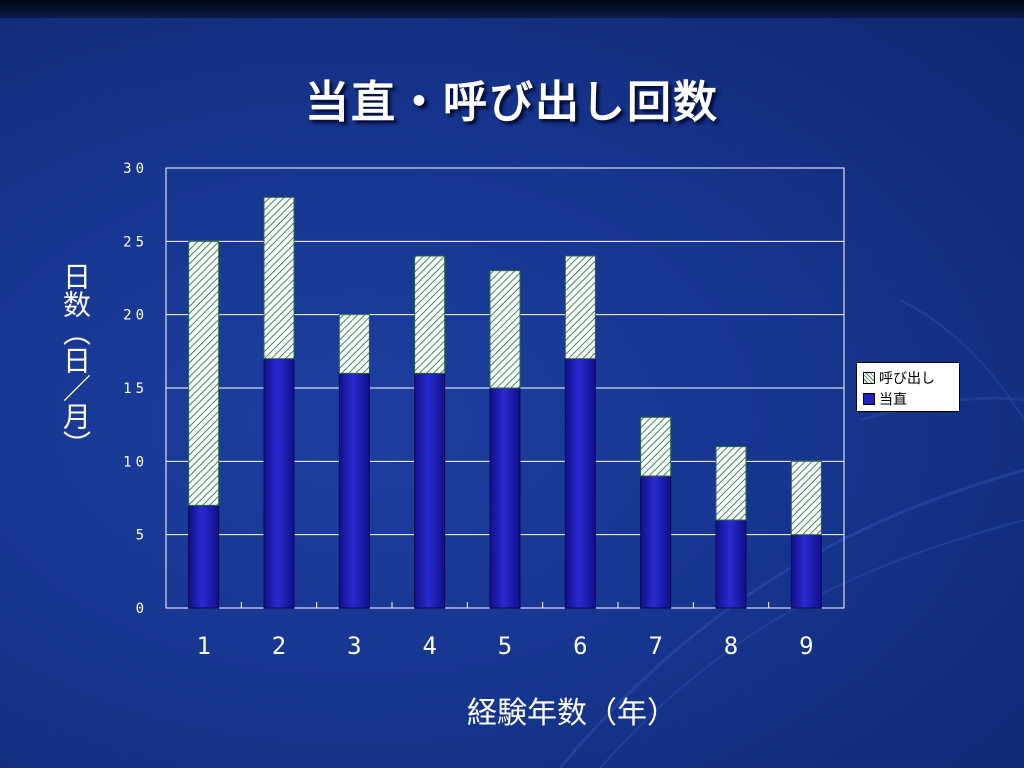 The height and width of the screenshot is (768, 1024). I want to click on y-axis-label: 日数（日／月）, so click(75, 360).